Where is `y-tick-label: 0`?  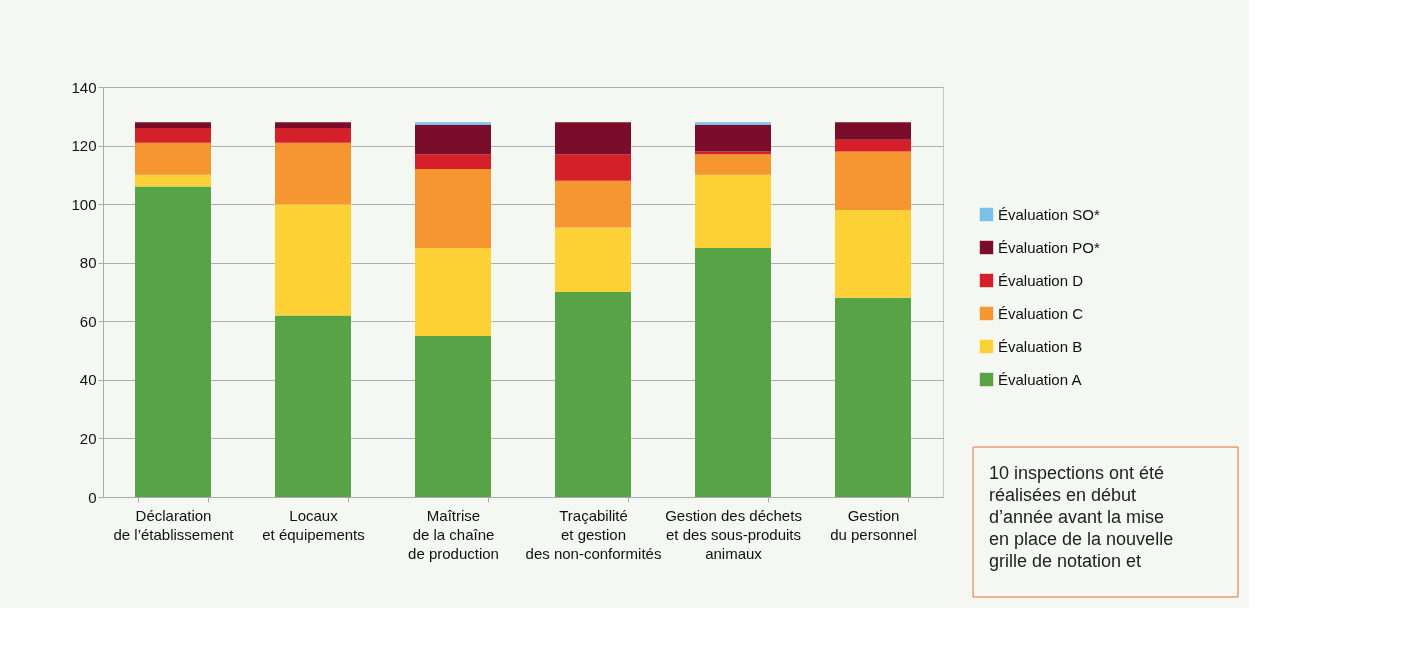 y-tick-label: 0 is located at coordinates (92, 497).